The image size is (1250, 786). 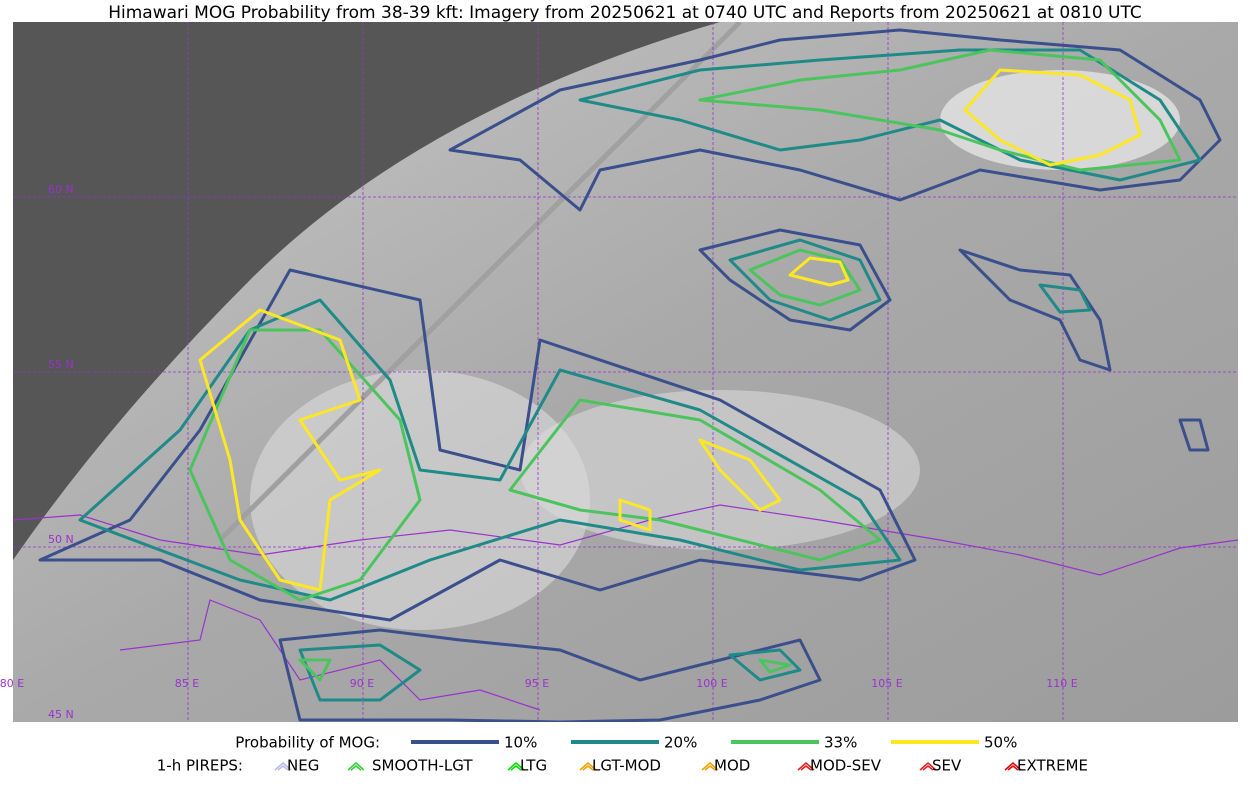 I want to click on lat-label: 50 N, so click(x=61, y=539).